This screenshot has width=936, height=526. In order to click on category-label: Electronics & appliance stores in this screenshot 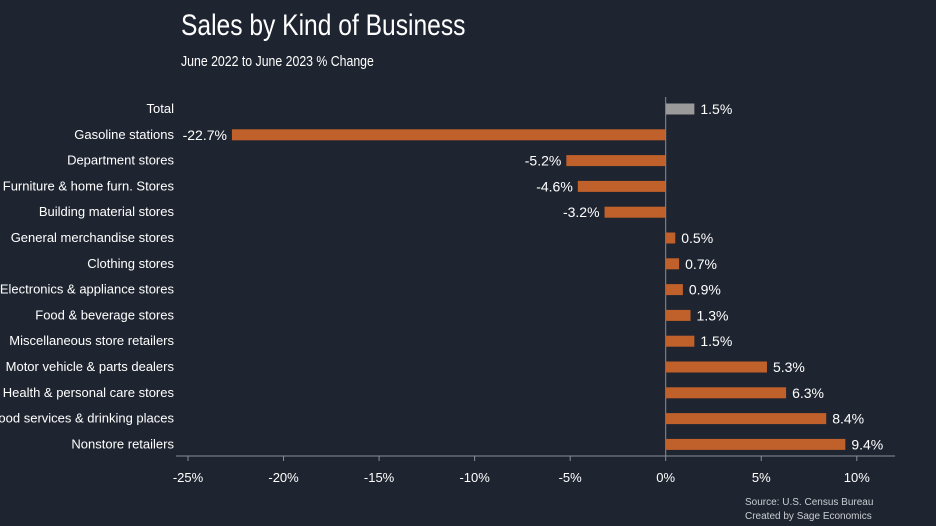, I will do `click(87, 289)`.